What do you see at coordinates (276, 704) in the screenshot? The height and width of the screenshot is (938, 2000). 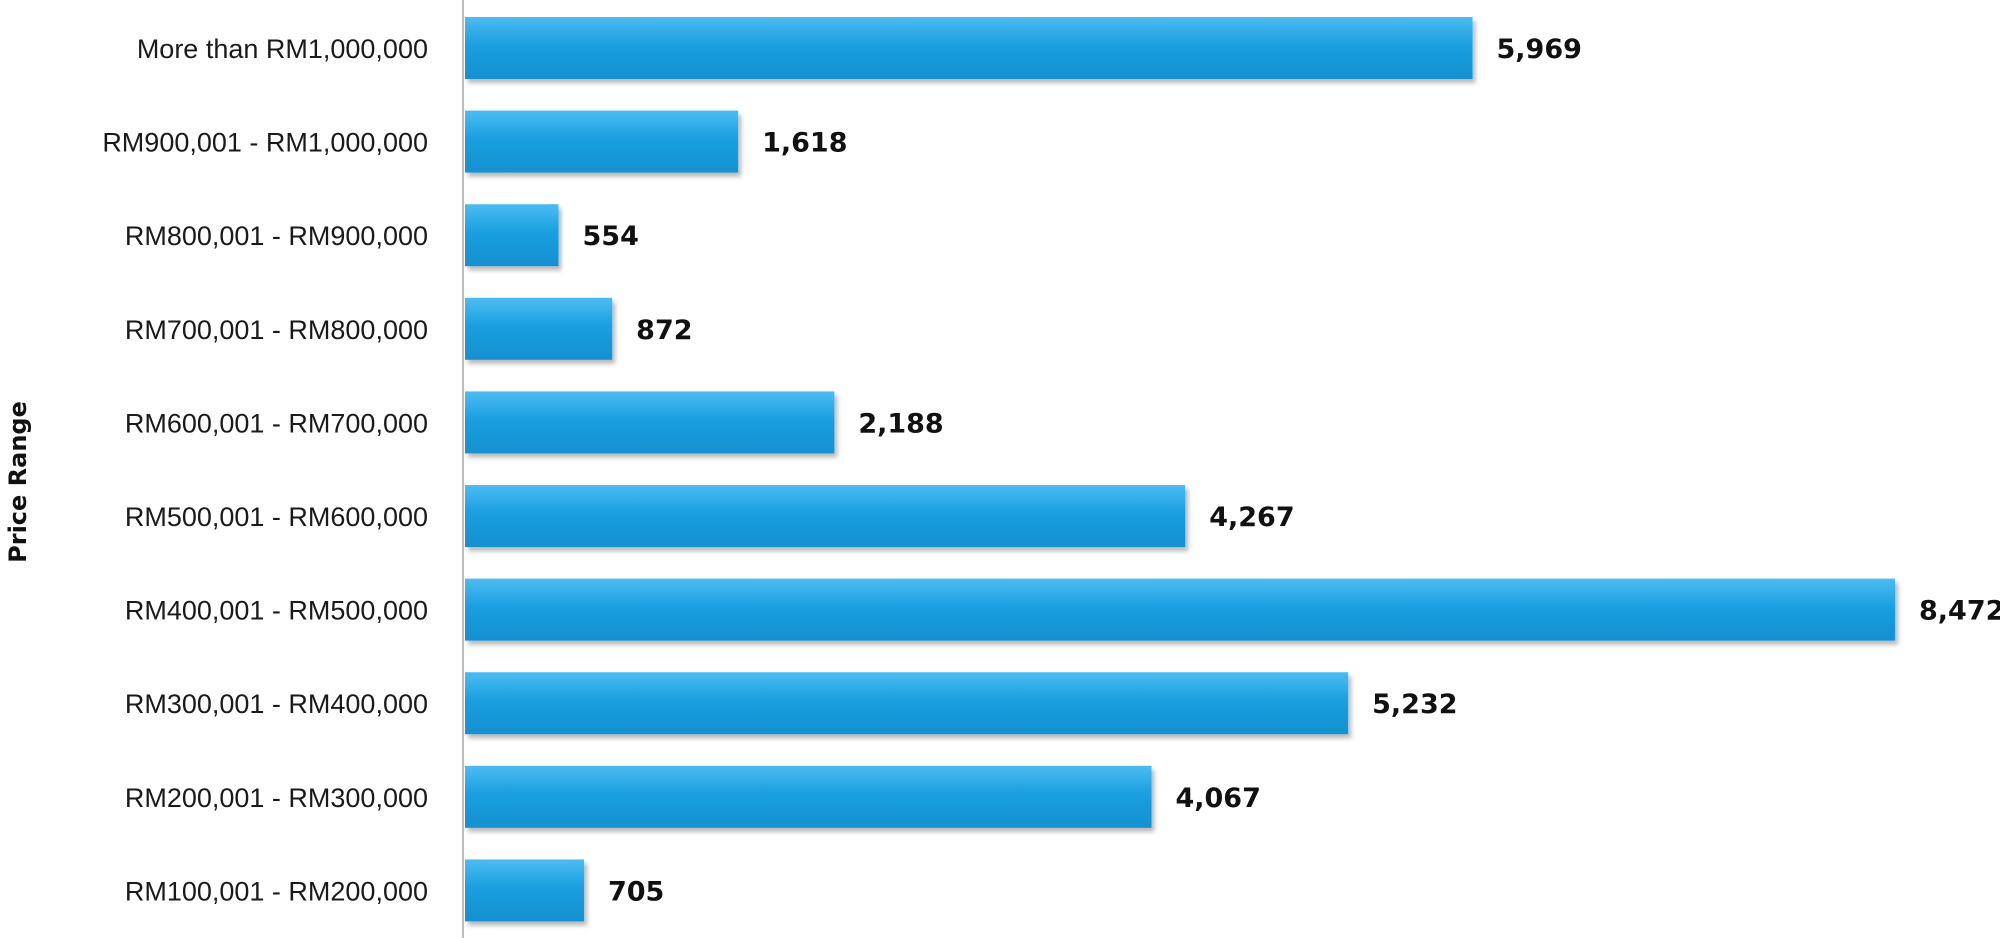 I see `category-tick-label: RM300,001 - RM400,000` at bounding box center [276, 704].